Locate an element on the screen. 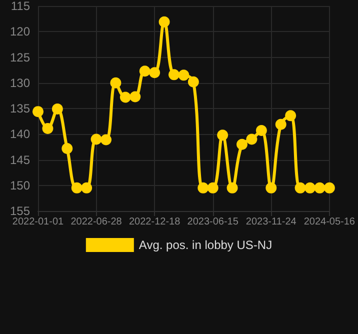  y-tick-label: 120 is located at coordinates (20, 31).